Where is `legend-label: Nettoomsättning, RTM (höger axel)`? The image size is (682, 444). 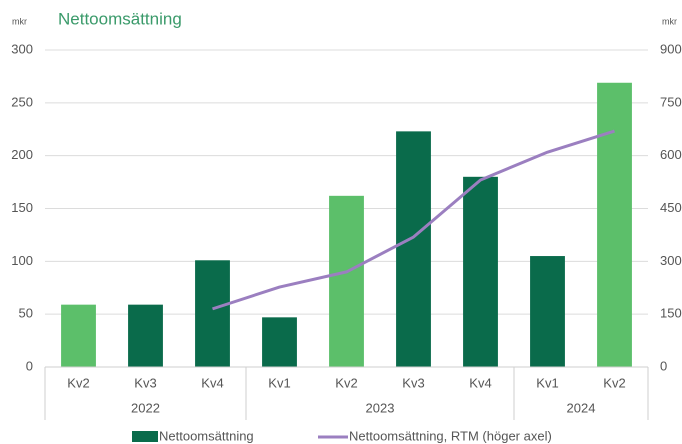
legend-label: Nettoomsättning, RTM (höger axel) is located at coordinates (450, 435).